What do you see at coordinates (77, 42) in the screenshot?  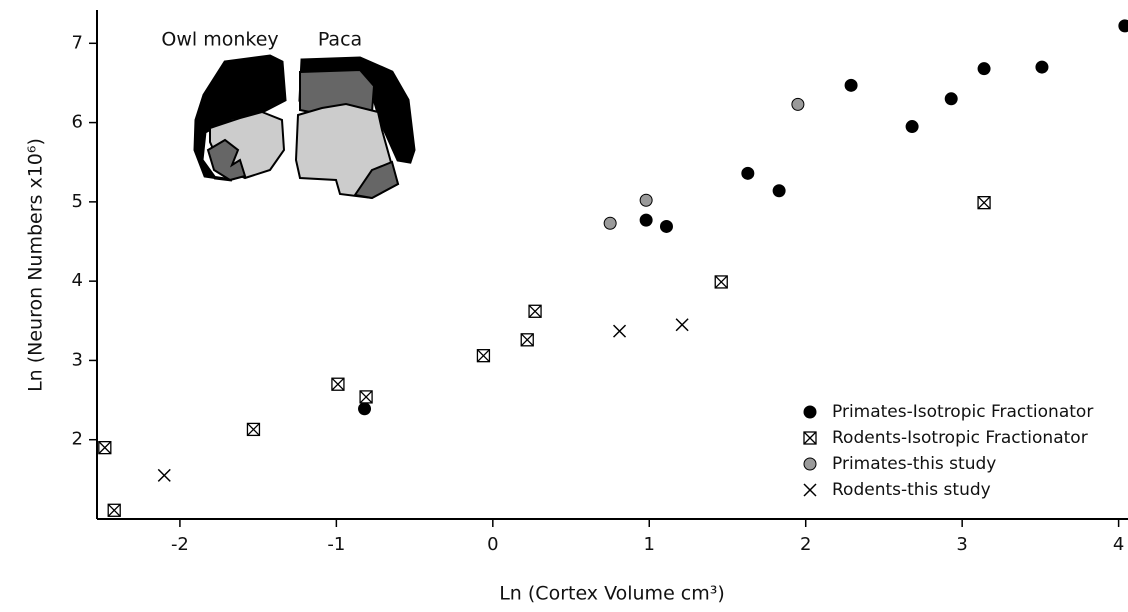 I see `y-tick-label: 7` at bounding box center [77, 42].